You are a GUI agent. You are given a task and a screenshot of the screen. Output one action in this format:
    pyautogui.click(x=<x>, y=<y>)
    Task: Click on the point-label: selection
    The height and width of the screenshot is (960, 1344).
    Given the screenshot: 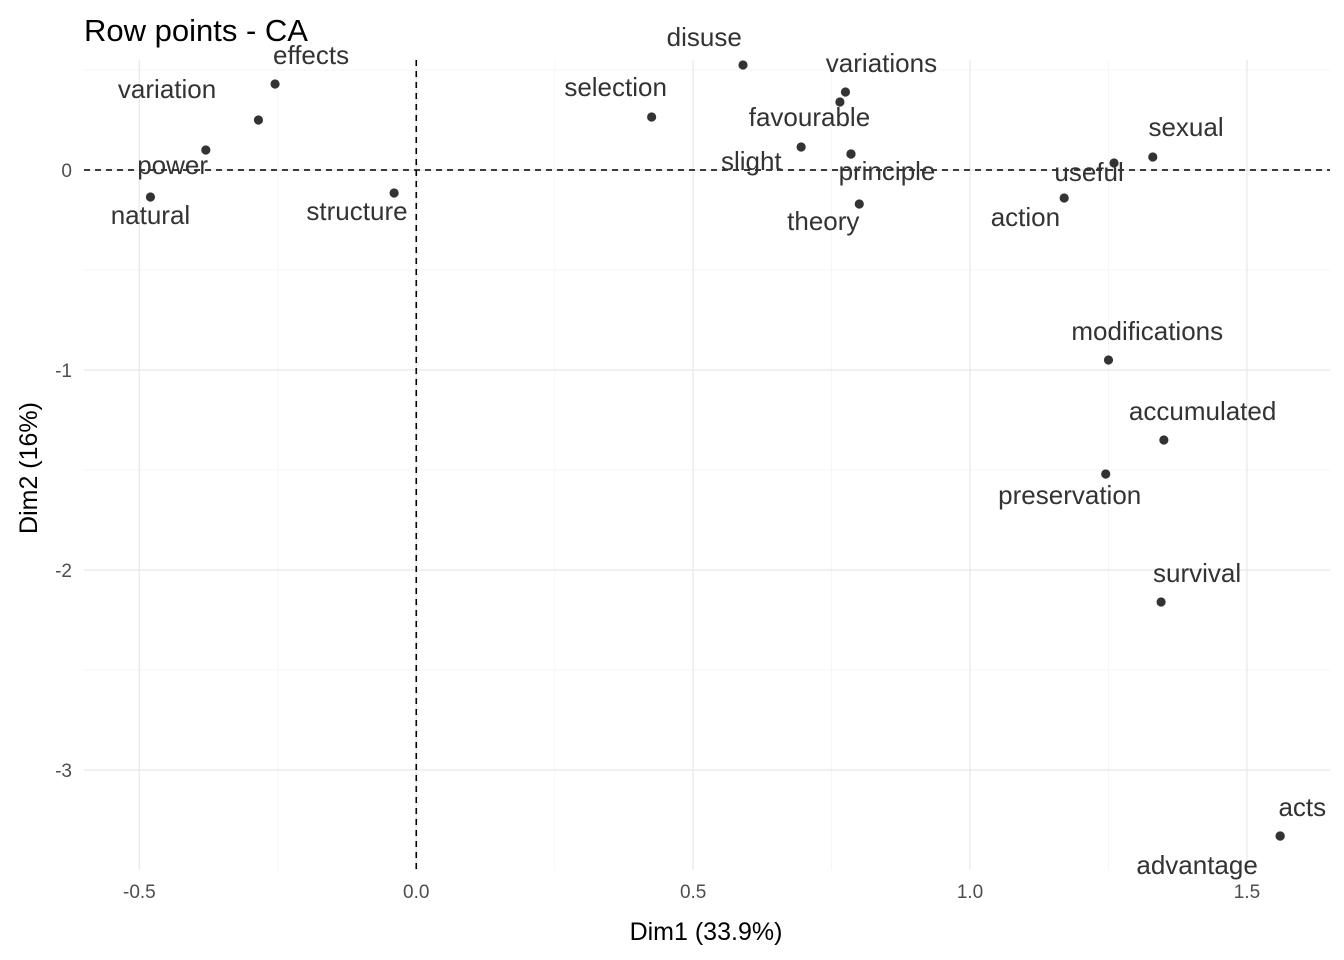 What is the action you would take?
    pyautogui.click(x=615, y=87)
    